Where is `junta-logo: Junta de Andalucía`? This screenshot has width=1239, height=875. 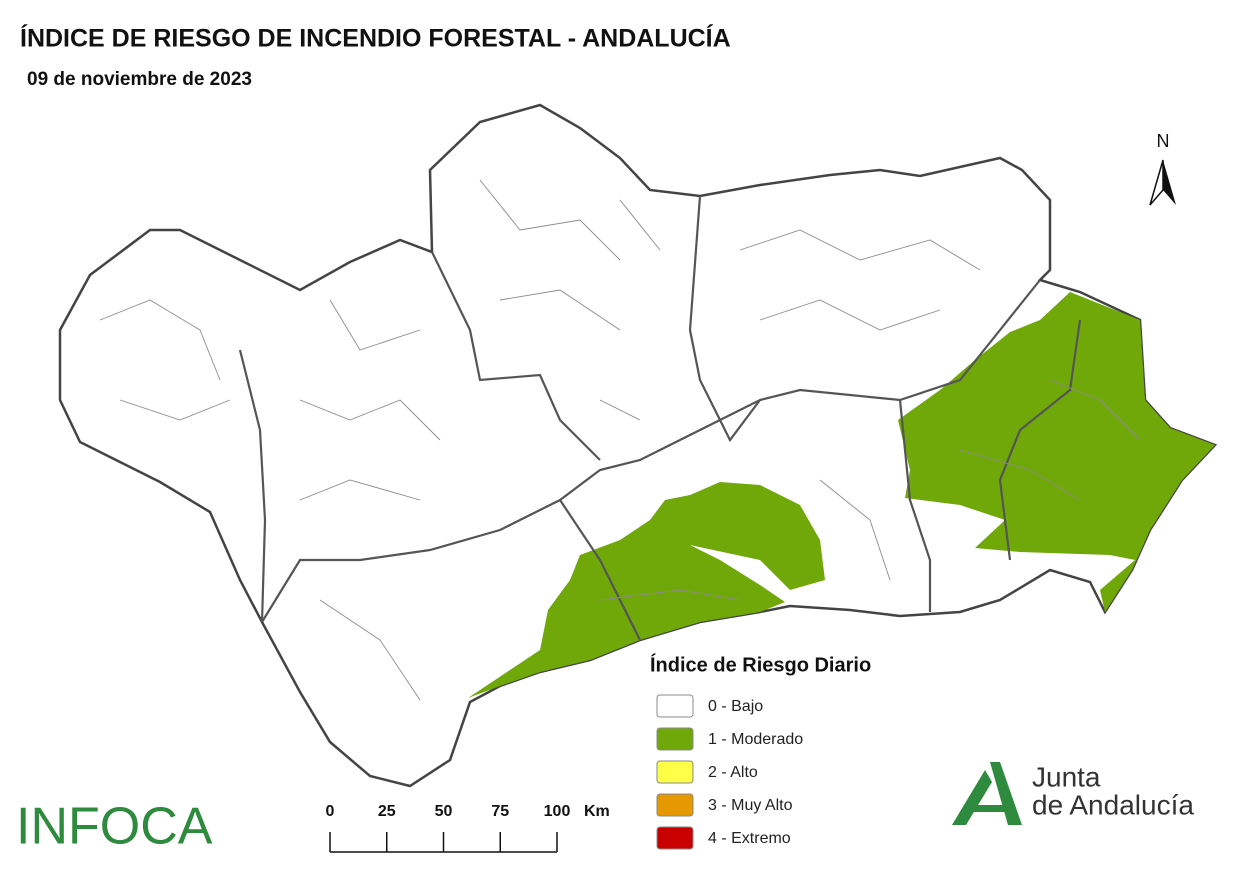 junta-logo: Junta de Andalucía is located at coordinates (1073, 793).